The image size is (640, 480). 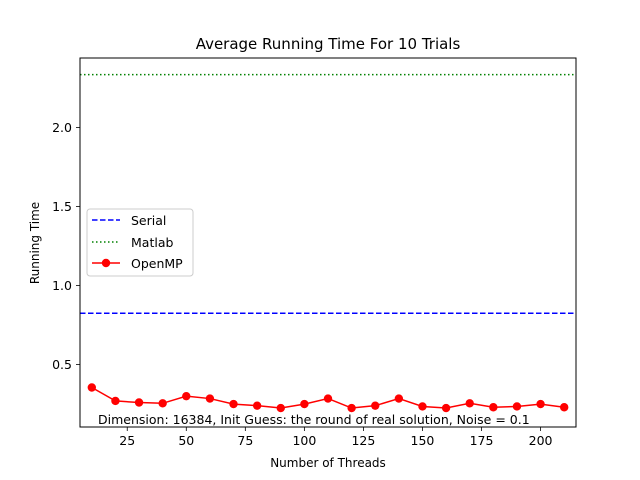 I want to click on y-axis-label: Running Time, so click(x=35, y=243).